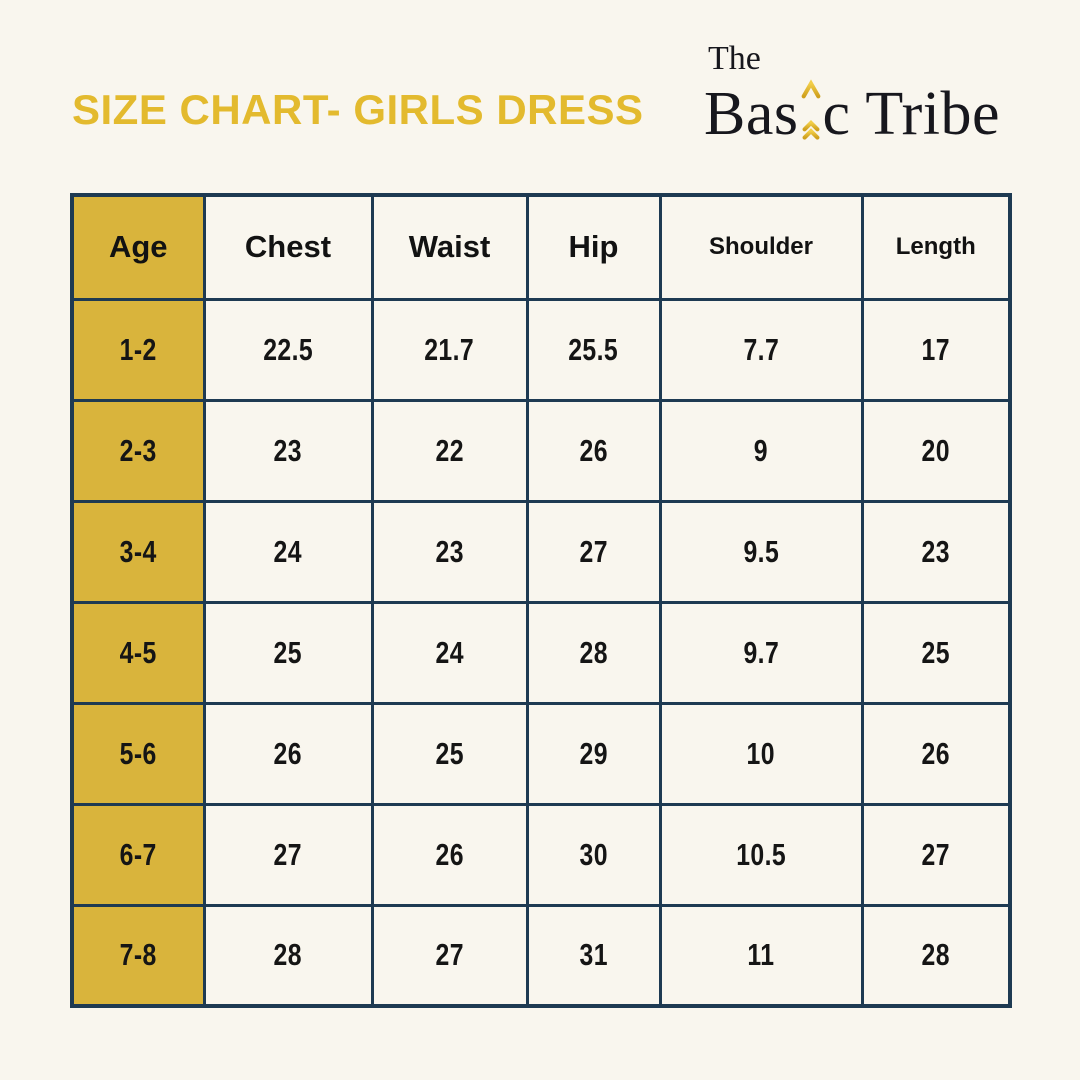 This screenshot has width=1080, height=1080. I want to click on table-row: 5-6 26 25 29 10 26, so click(541, 753).